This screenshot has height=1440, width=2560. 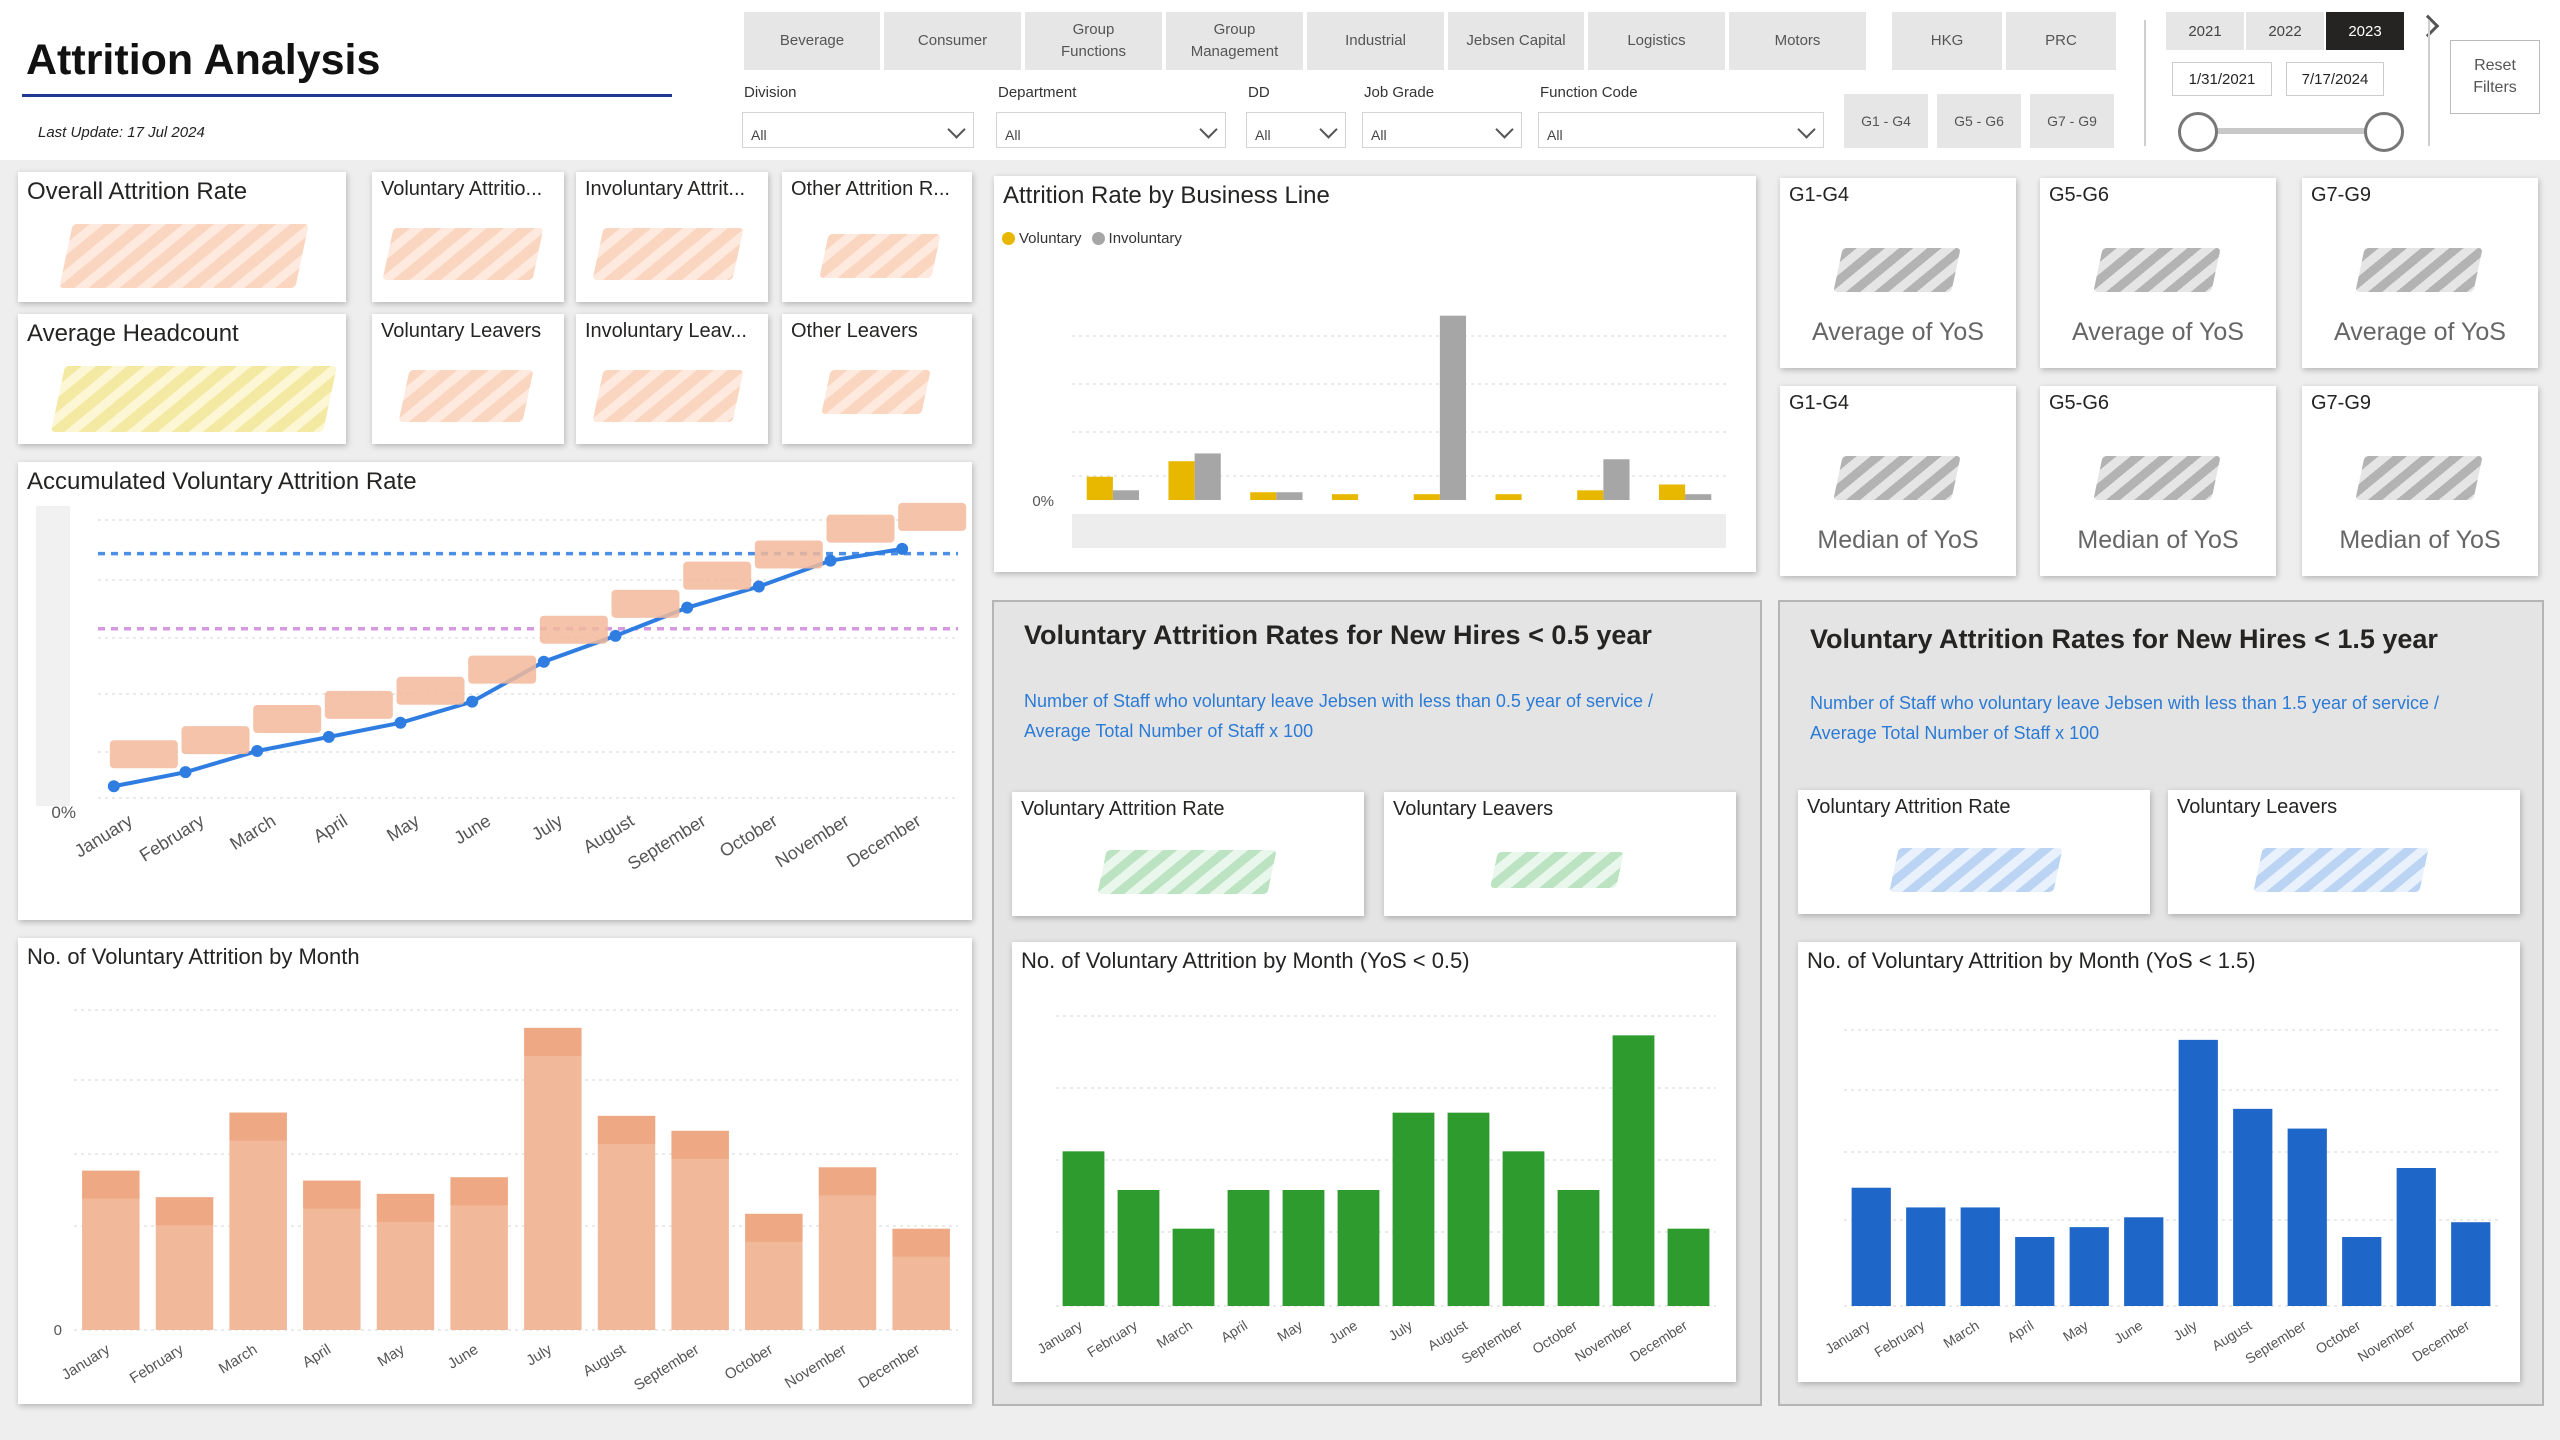 I want to click on line-point-september, so click(x=687, y=607).